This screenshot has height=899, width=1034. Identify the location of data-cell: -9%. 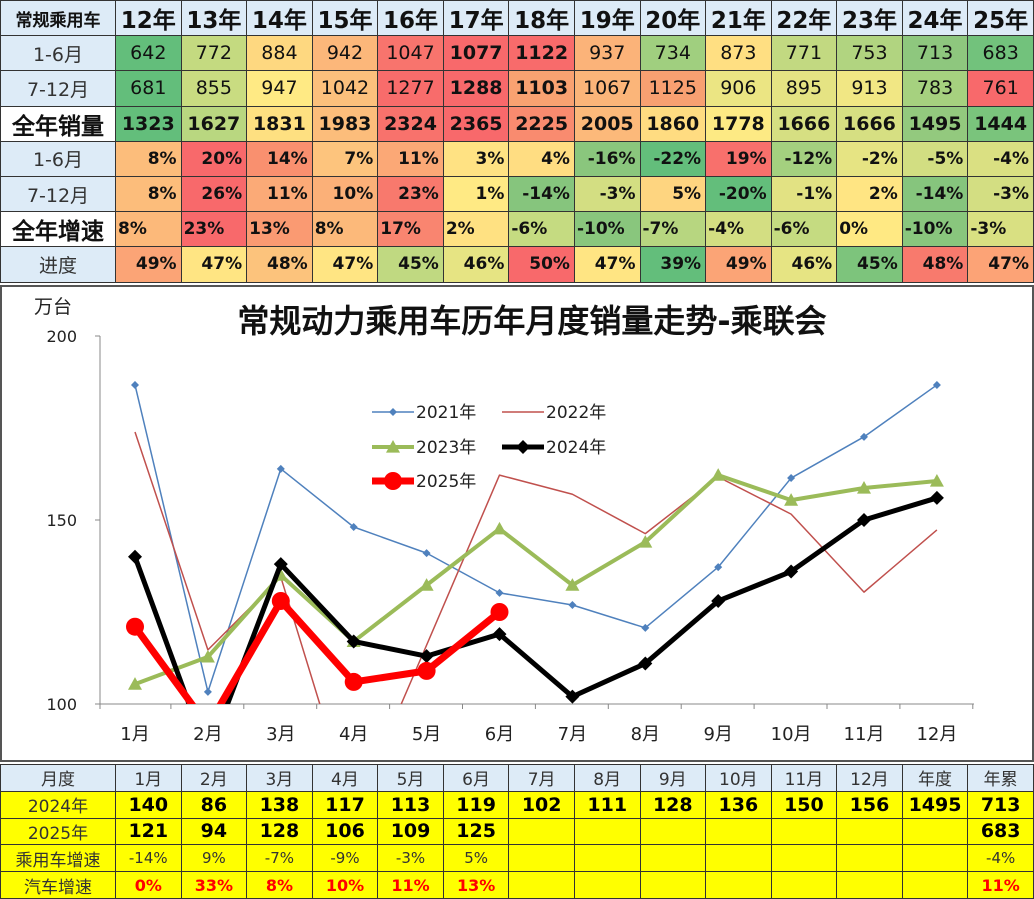
(345, 858).